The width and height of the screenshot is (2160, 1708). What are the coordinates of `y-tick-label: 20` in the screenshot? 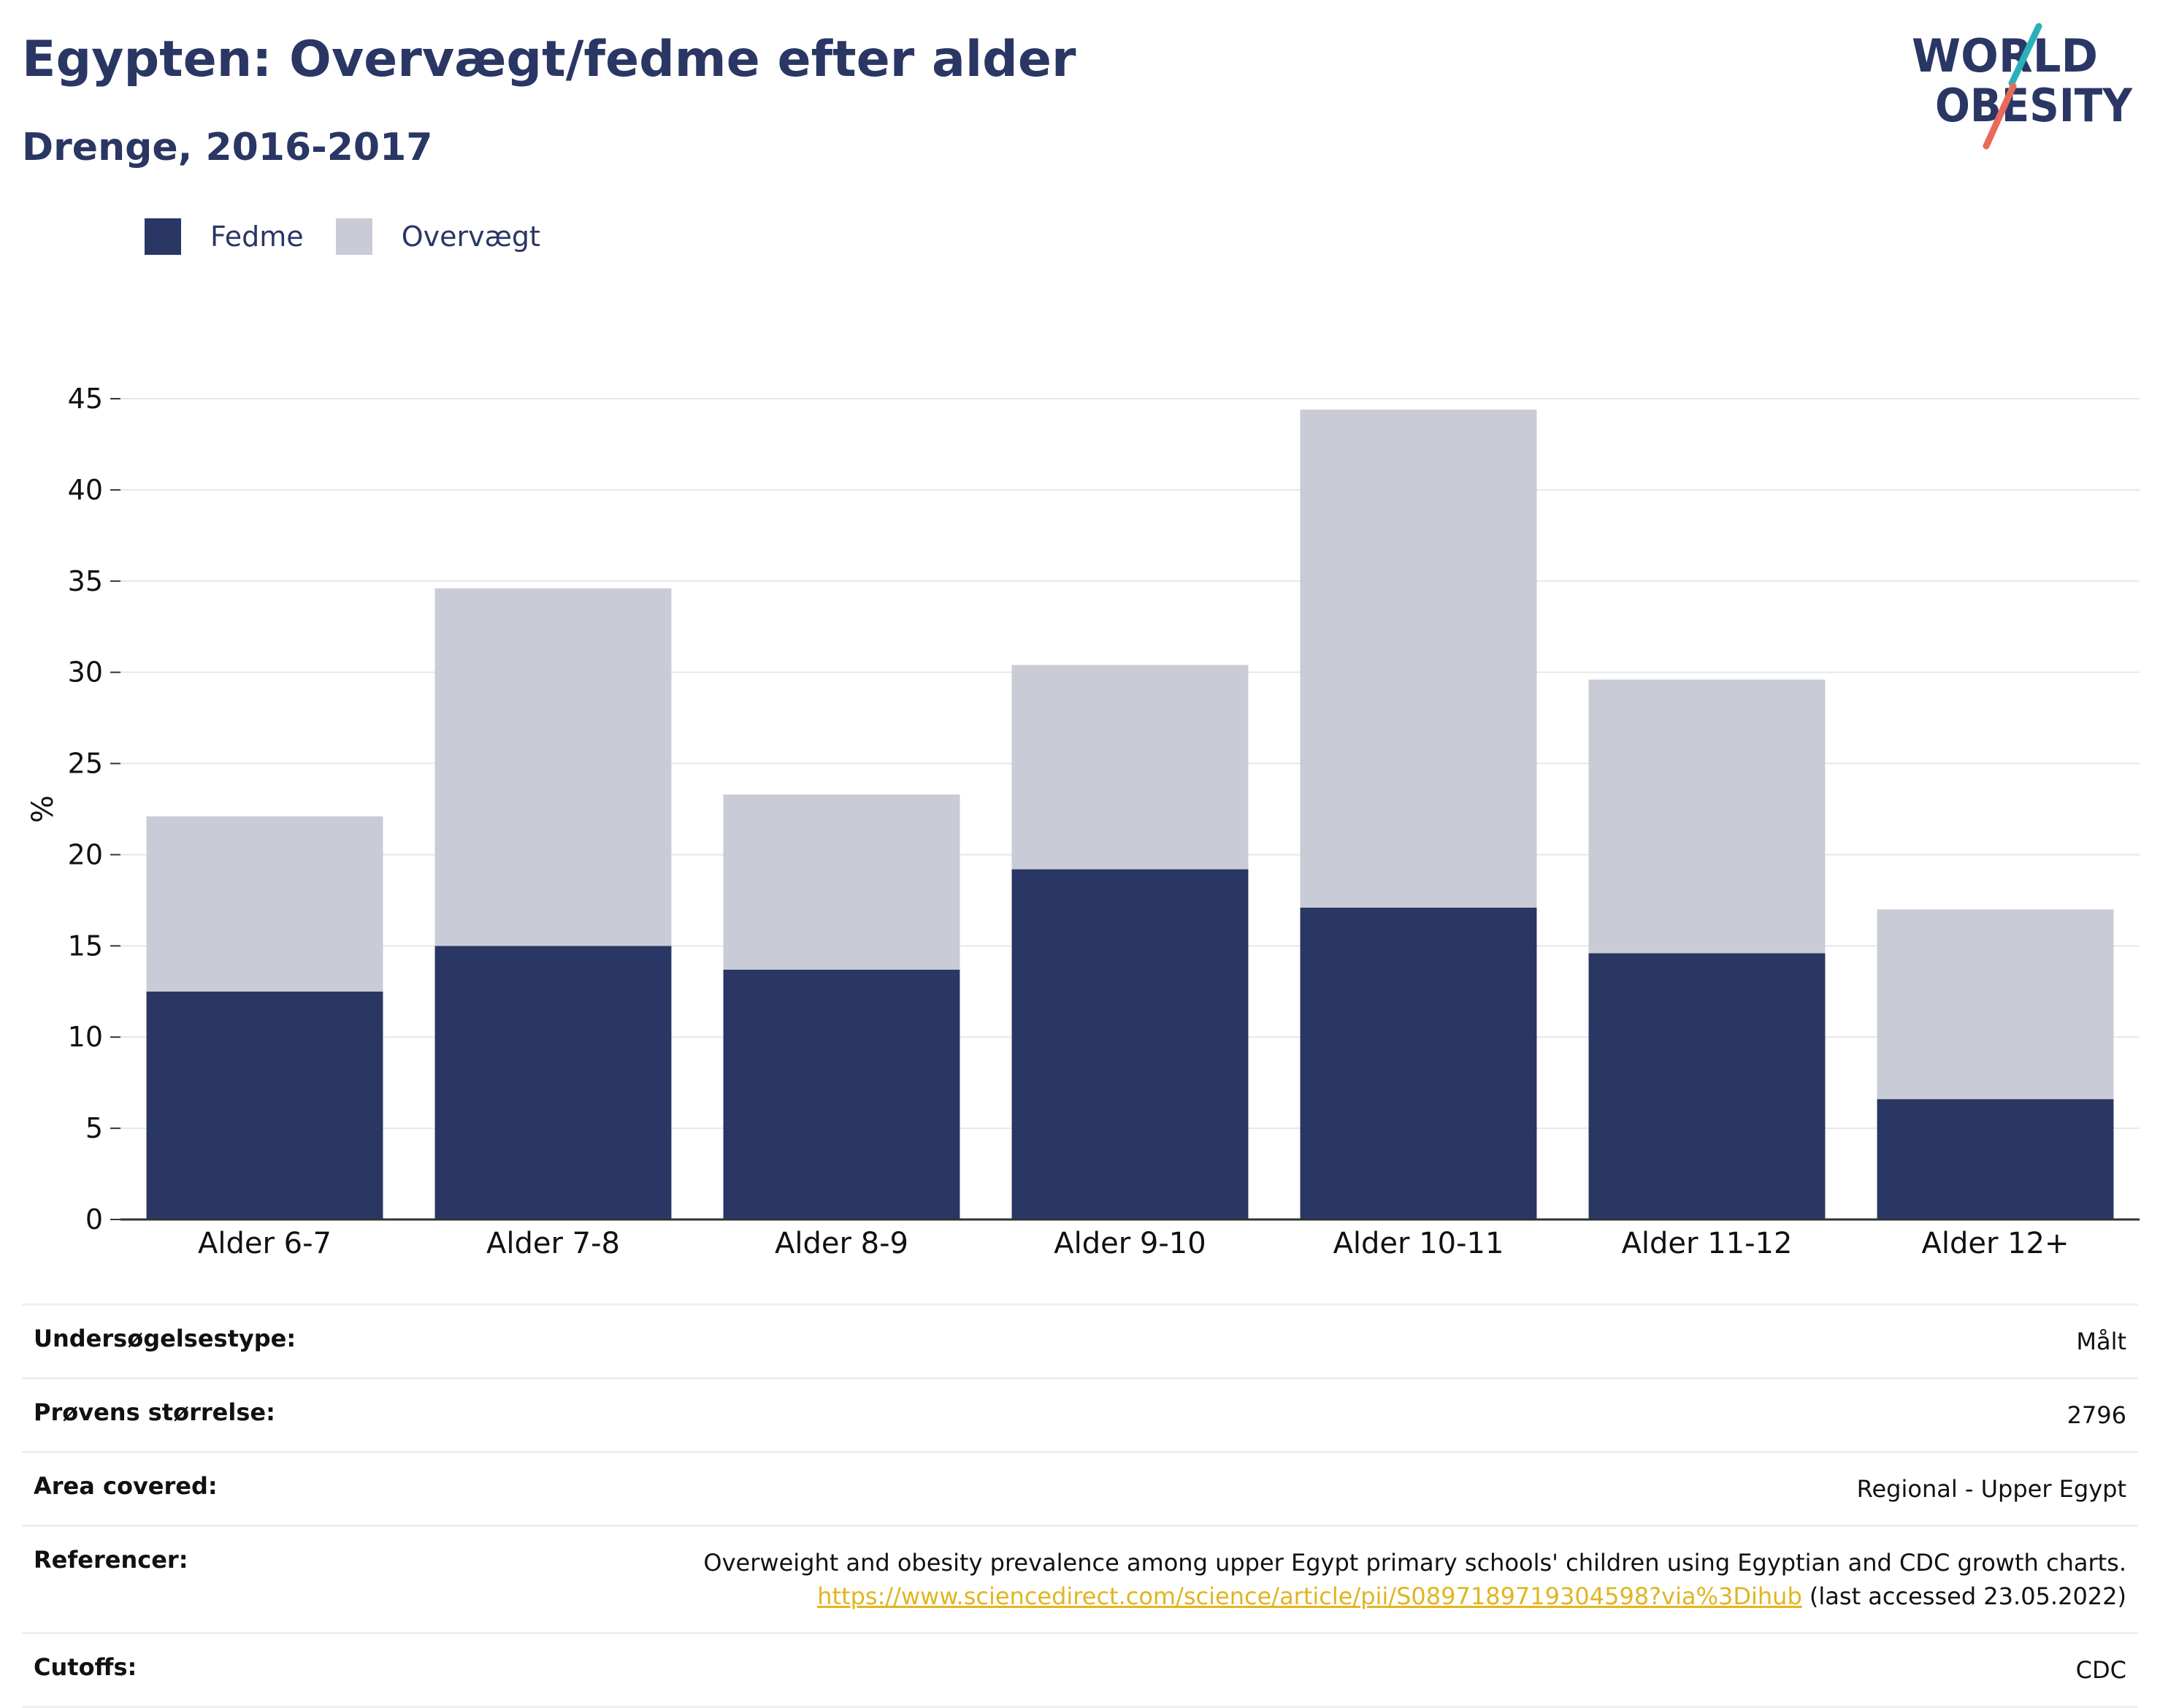 It's located at (85, 854).